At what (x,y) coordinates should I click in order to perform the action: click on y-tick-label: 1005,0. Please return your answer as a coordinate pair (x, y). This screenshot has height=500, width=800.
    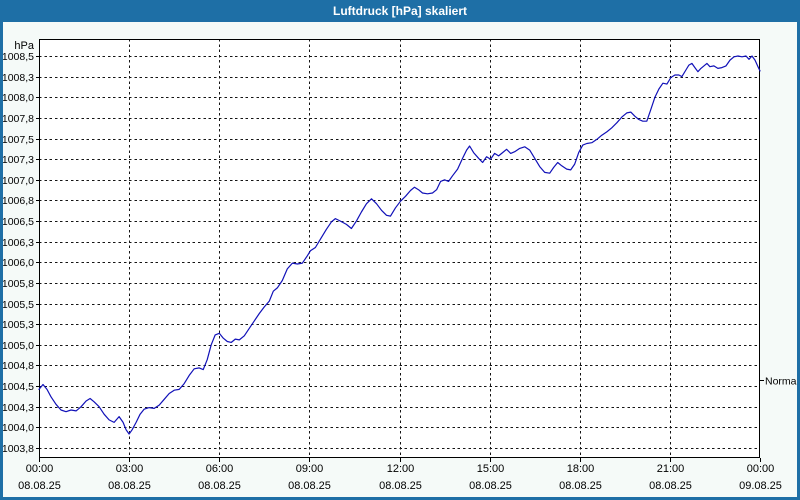
    Looking at the image, I should click on (18, 346).